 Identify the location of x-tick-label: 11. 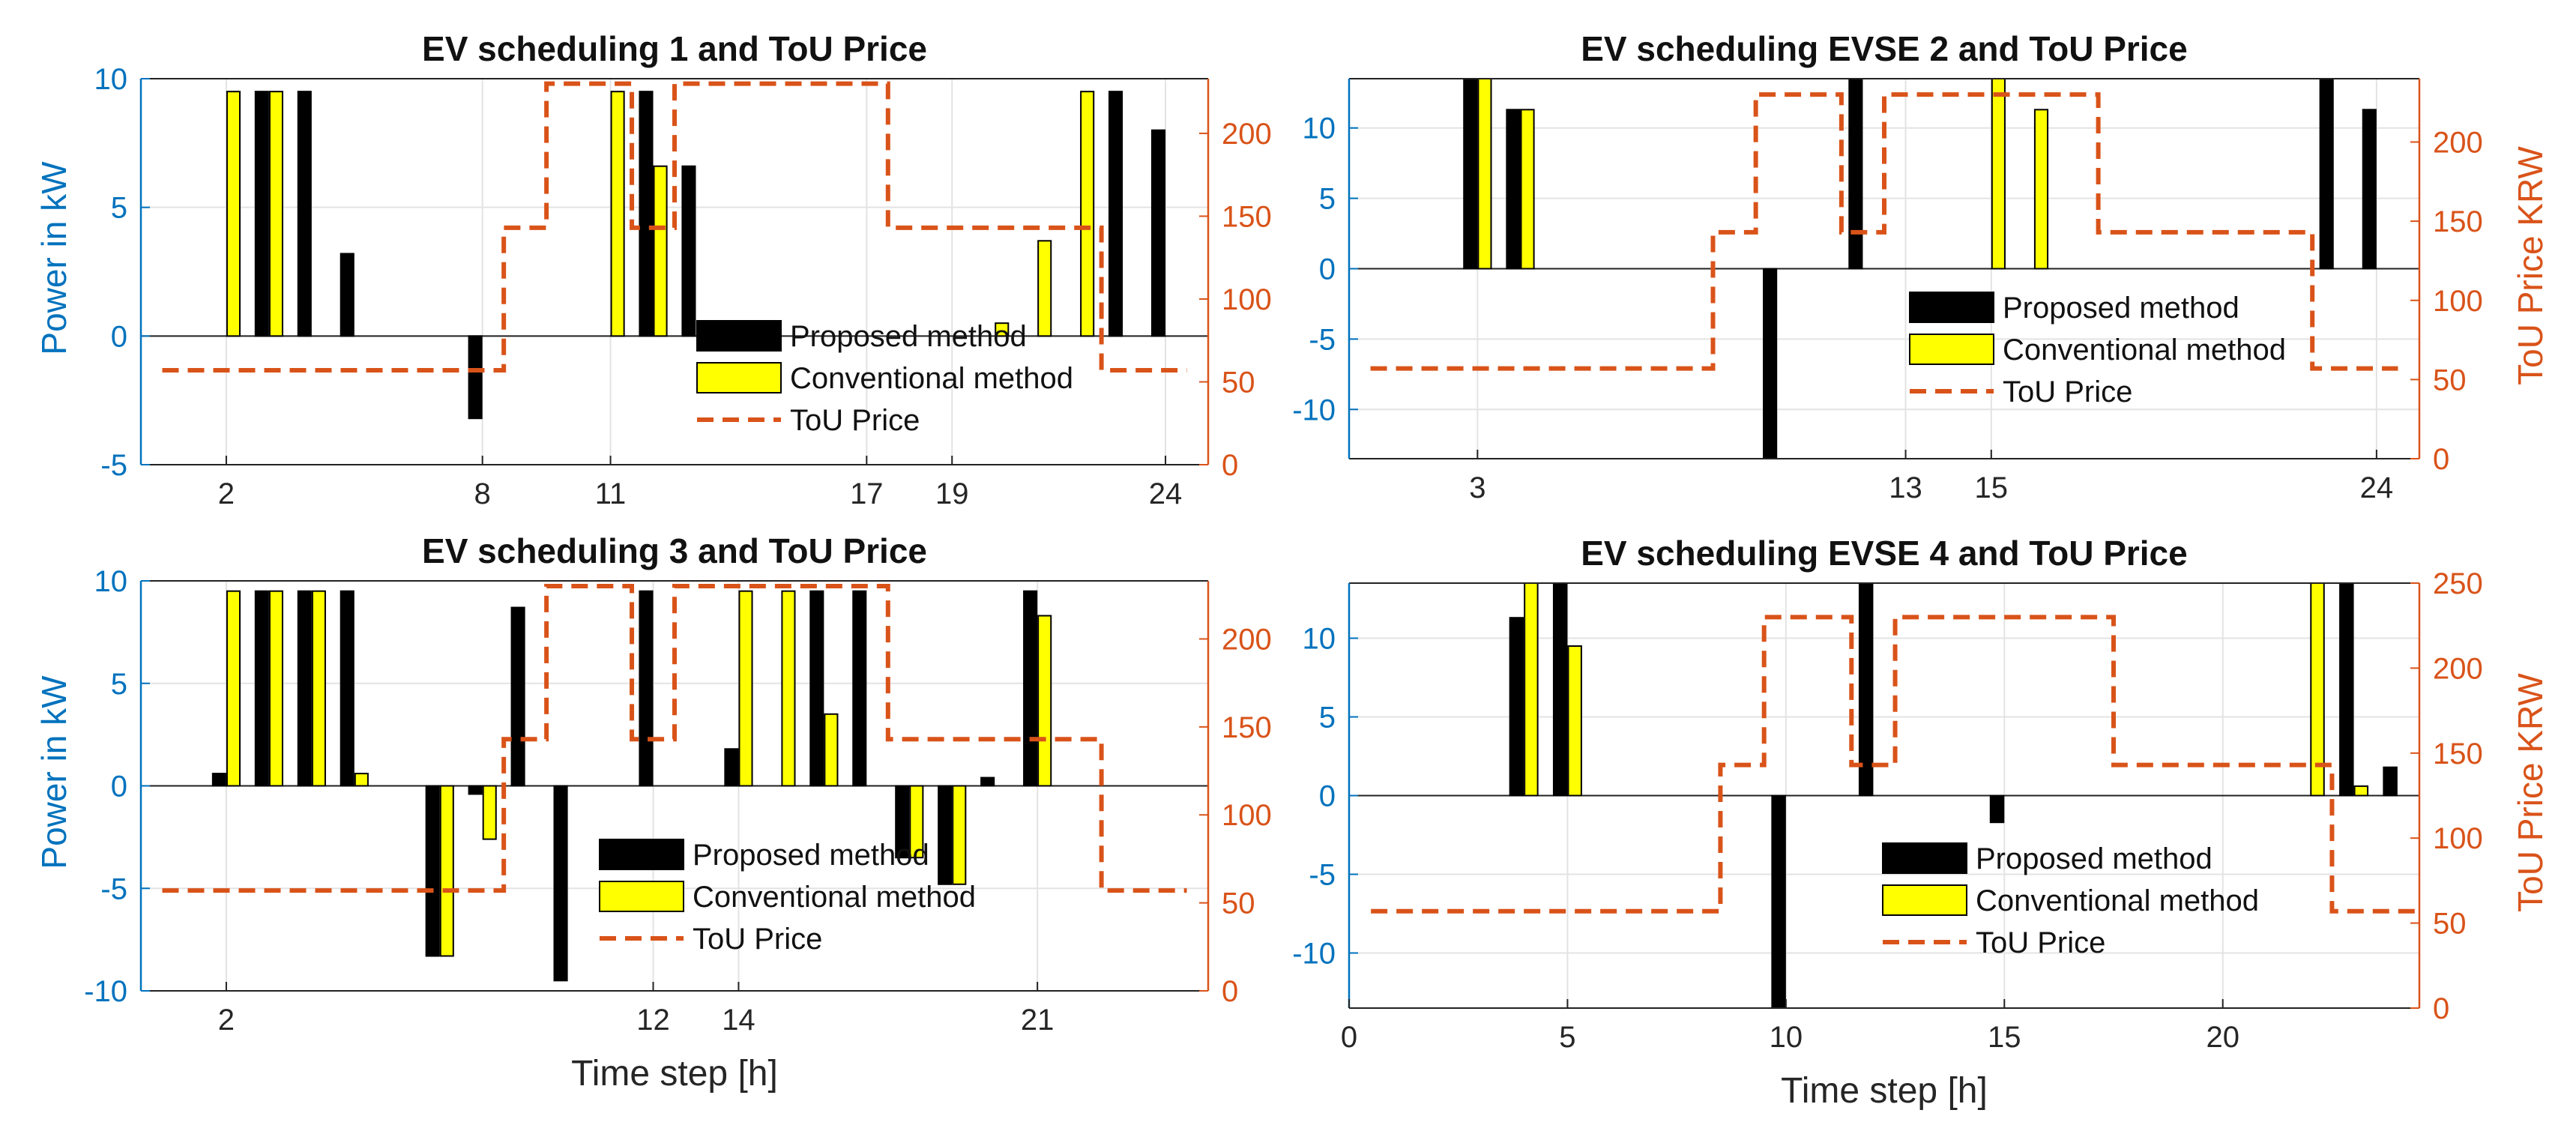
(611, 493).